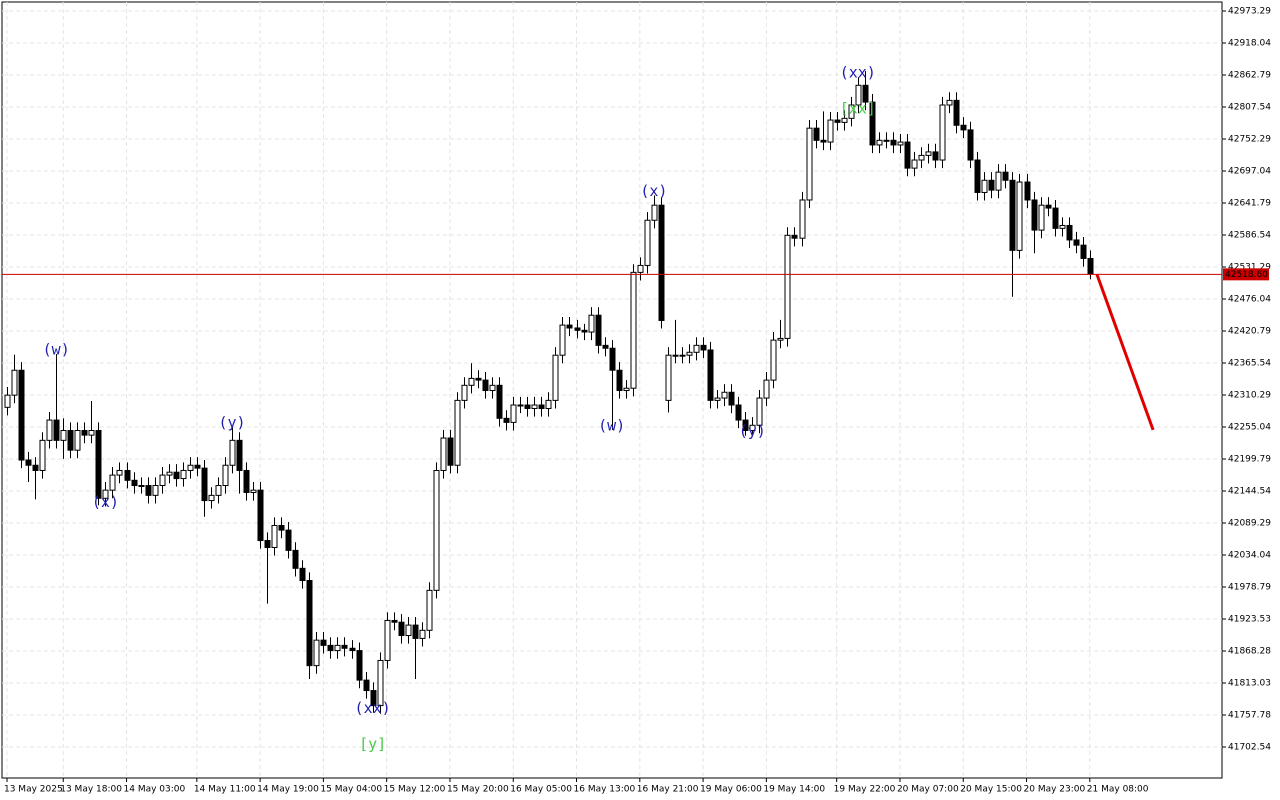 The image size is (1280, 800). I want to click on y-tick-label: 42199.79, so click(1249, 459).